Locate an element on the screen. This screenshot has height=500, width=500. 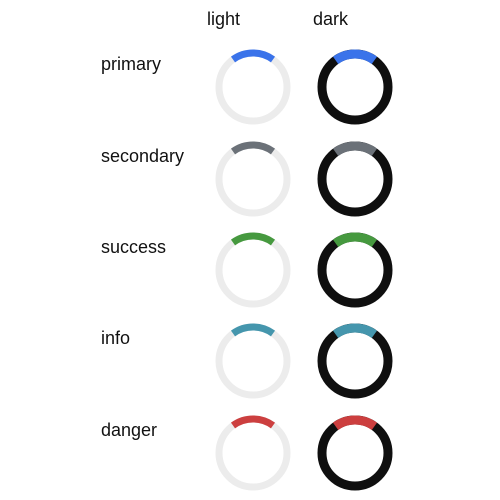
spinner-primary-light is located at coordinates (253, 87).